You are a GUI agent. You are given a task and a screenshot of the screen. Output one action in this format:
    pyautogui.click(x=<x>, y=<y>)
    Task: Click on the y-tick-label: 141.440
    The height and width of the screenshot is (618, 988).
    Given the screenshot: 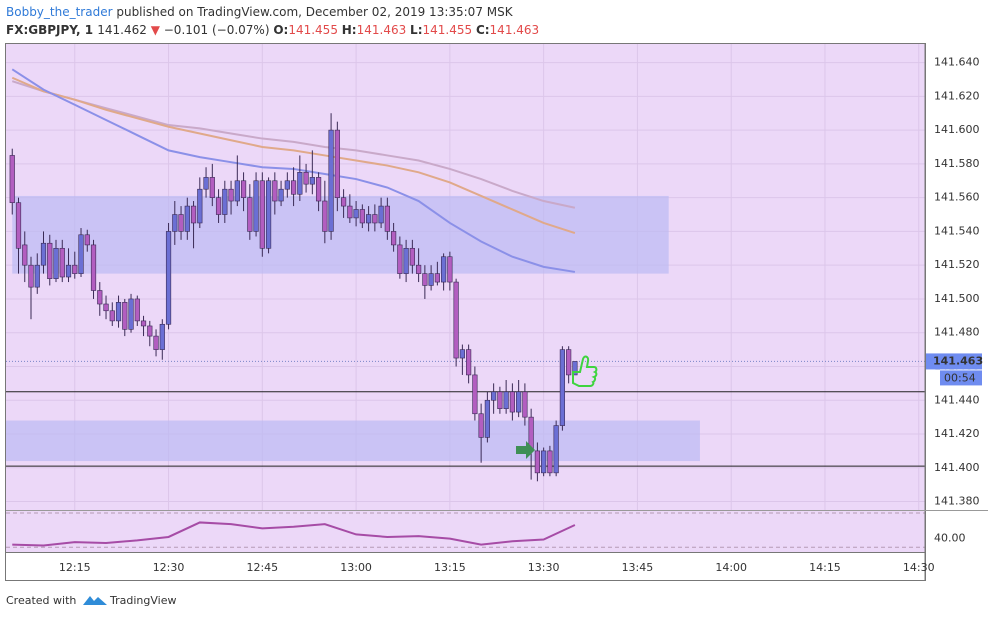 What is the action you would take?
    pyautogui.click(x=957, y=399)
    